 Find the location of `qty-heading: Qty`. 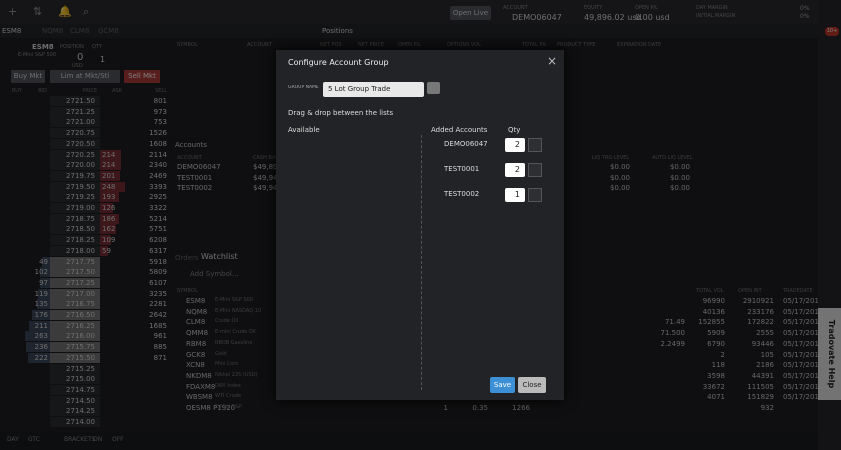

qty-heading: Qty is located at coordinates (514, 130).